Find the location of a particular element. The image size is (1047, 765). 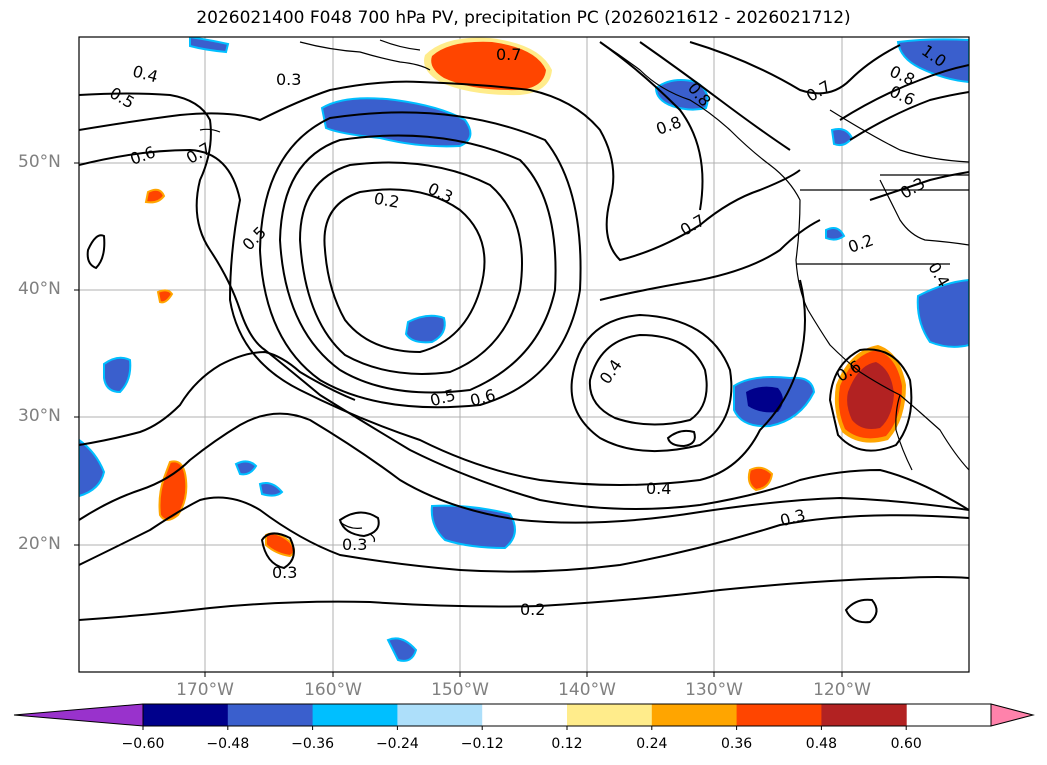

pv-contour-0.2-south is located at coordinates (524, 598).